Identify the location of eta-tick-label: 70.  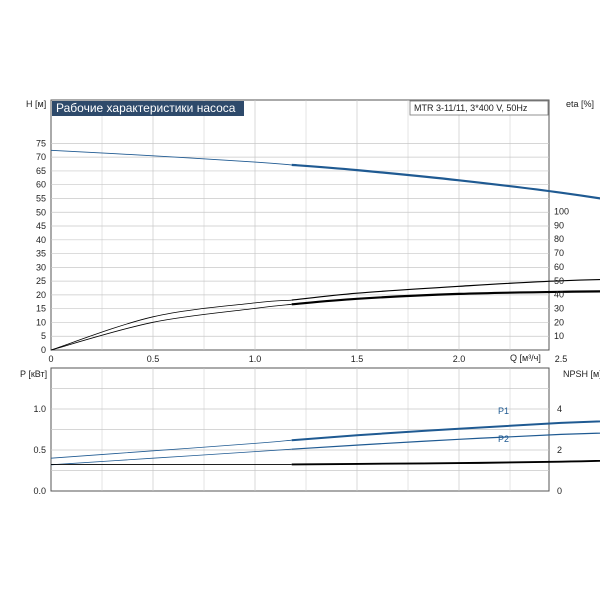
(559, 253).